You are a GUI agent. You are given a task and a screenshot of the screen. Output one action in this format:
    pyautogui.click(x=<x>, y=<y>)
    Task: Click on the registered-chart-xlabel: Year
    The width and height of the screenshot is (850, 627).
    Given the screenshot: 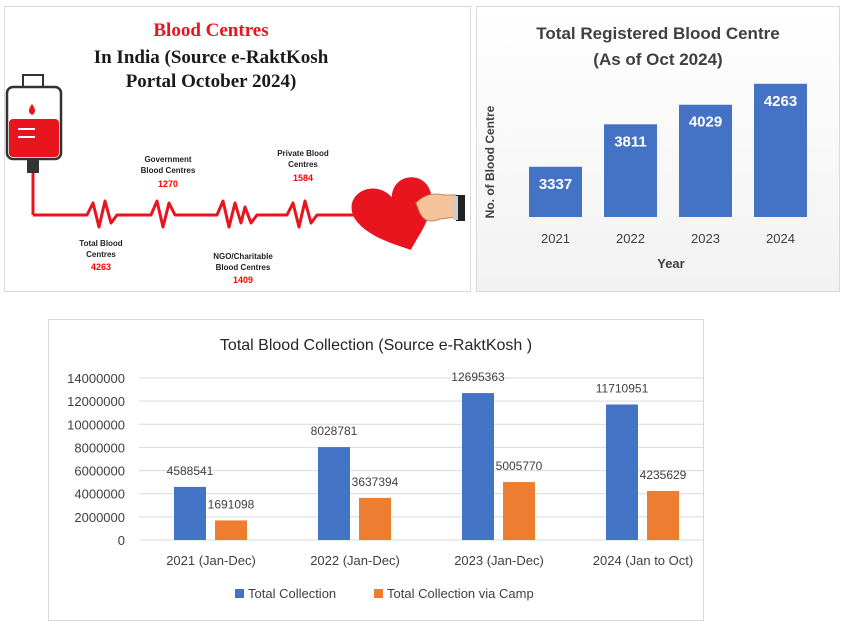 What is the action you would take?
    pyautogui.click(x=670, y=263)
    